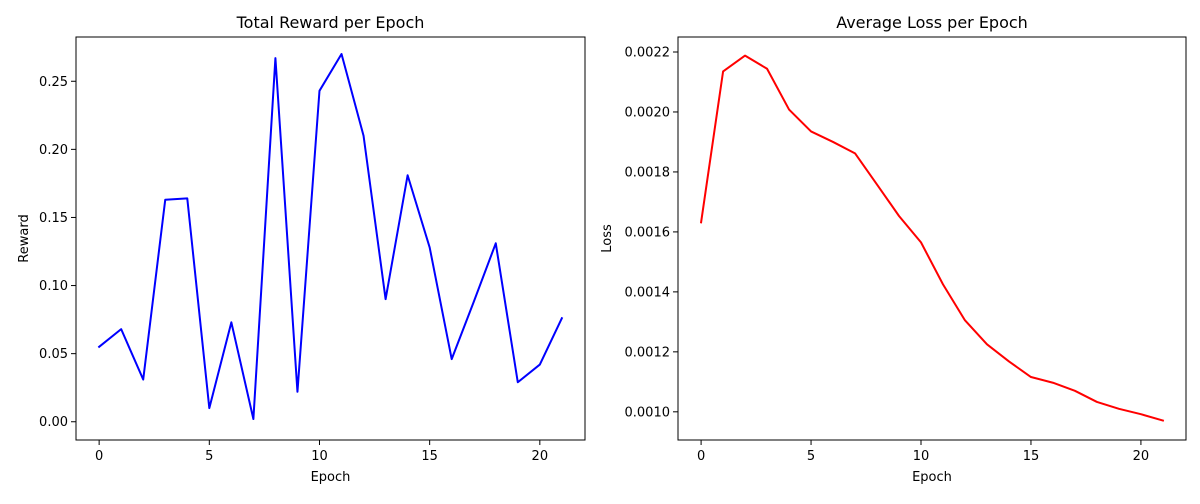 The image size is (1200, 504). I want to click on reward-y-tick-label: 0.10, so click(53, 286).